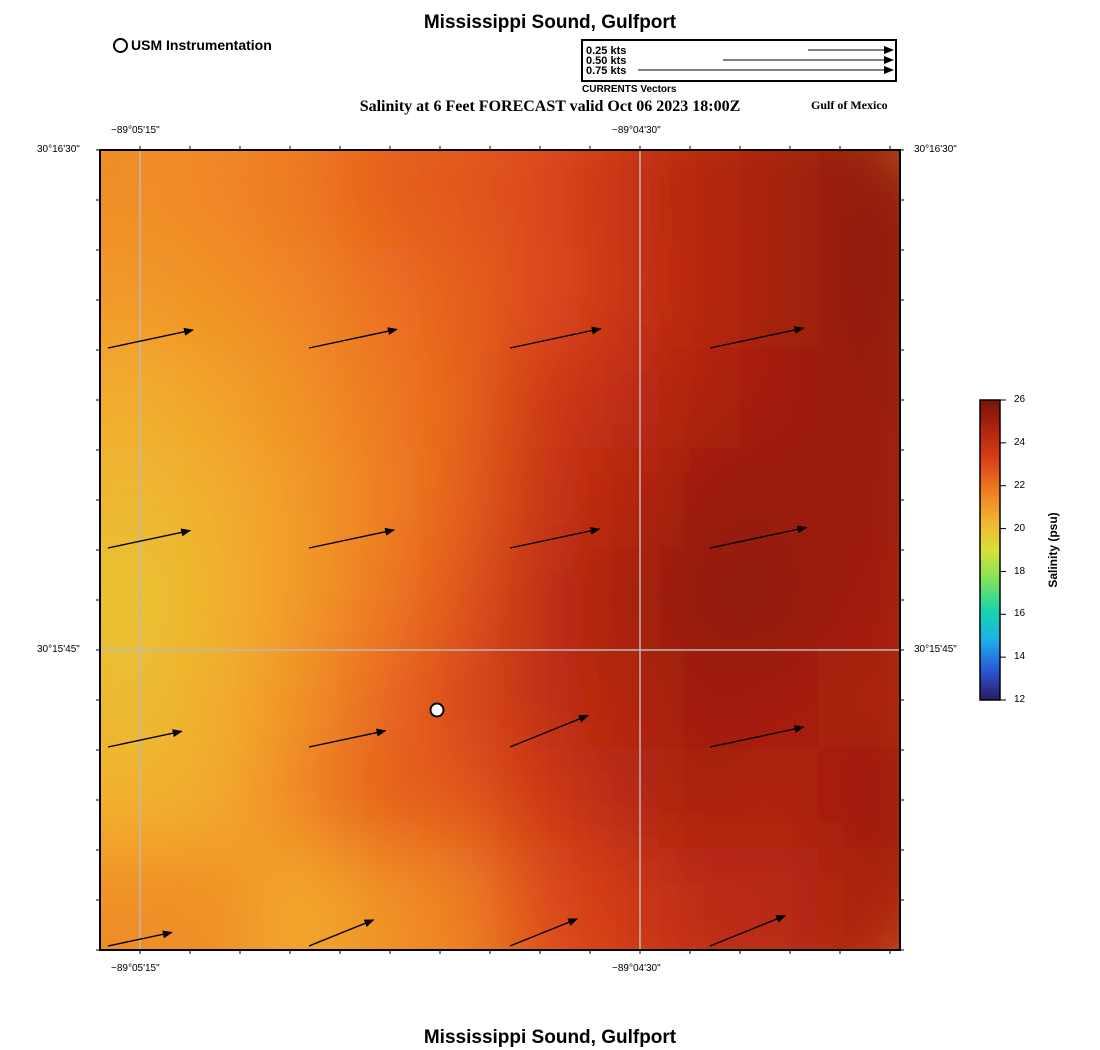 This screenshot has width=1100, height=1050. I want to click on bottom-lon-label-2: −89°04'30", so click(636, 968).